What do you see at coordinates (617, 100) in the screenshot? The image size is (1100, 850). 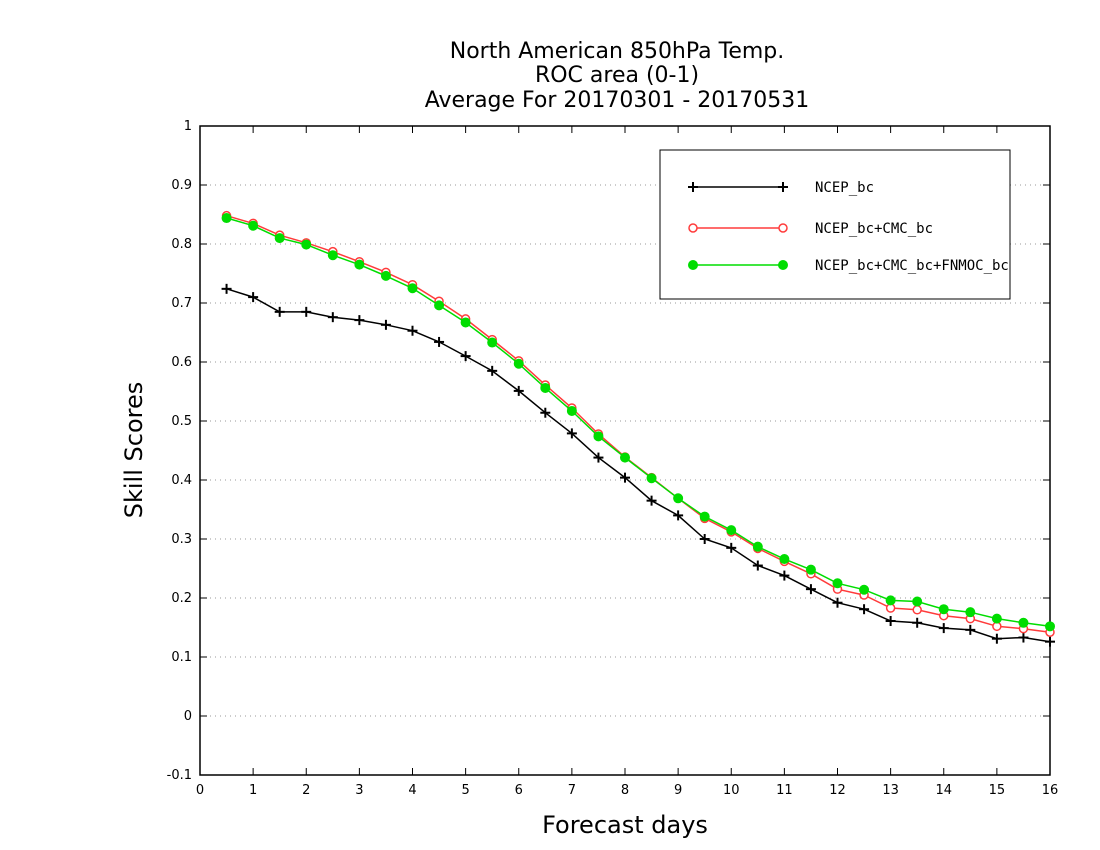 I see `chart-title-line-3: Average For 20170301 - 20170531` at bounding box center [617, 100].